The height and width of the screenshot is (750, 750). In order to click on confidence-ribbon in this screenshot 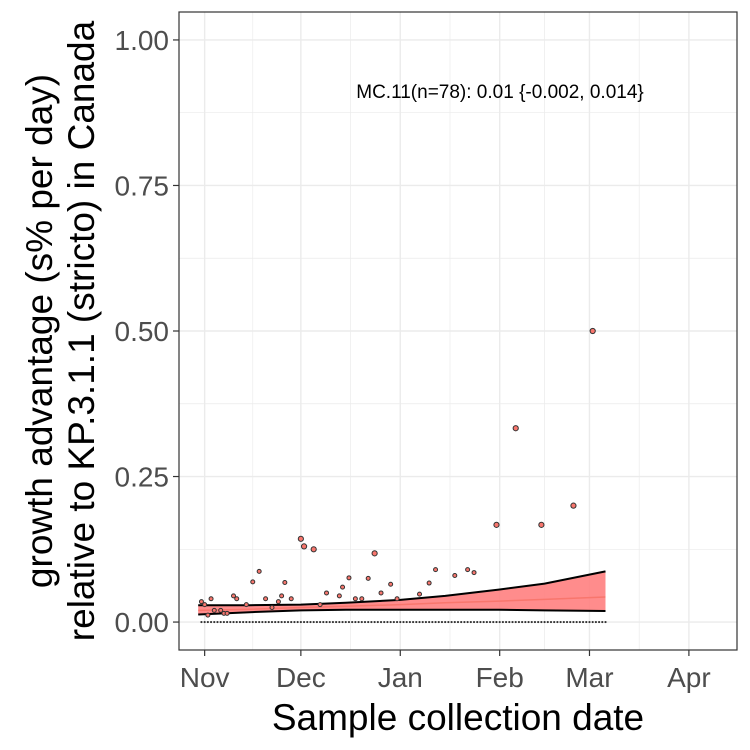, I will do `click(402, 593)`.